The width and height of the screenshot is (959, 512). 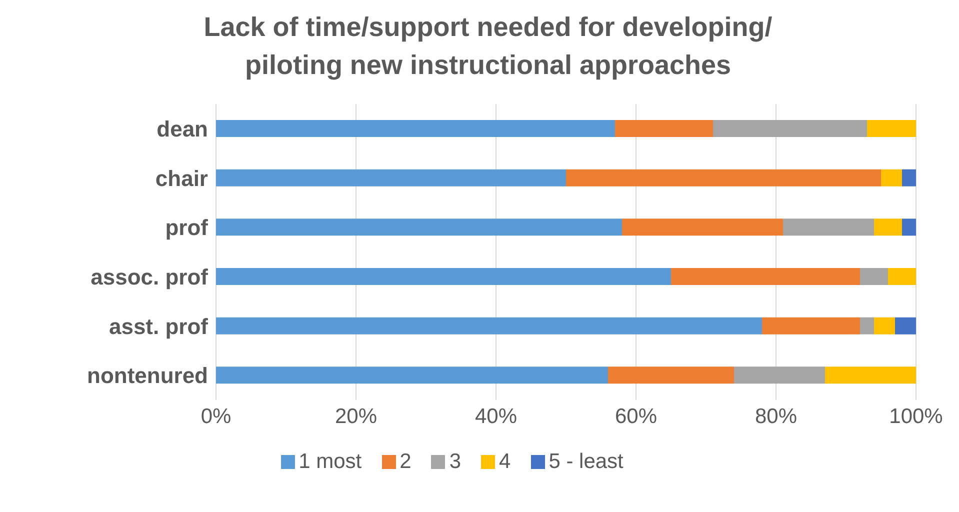 What do you see at coordinates (776, 416) in the screenshot?
I see `x-tick-label: 80%` at bounding box center [776, 416].